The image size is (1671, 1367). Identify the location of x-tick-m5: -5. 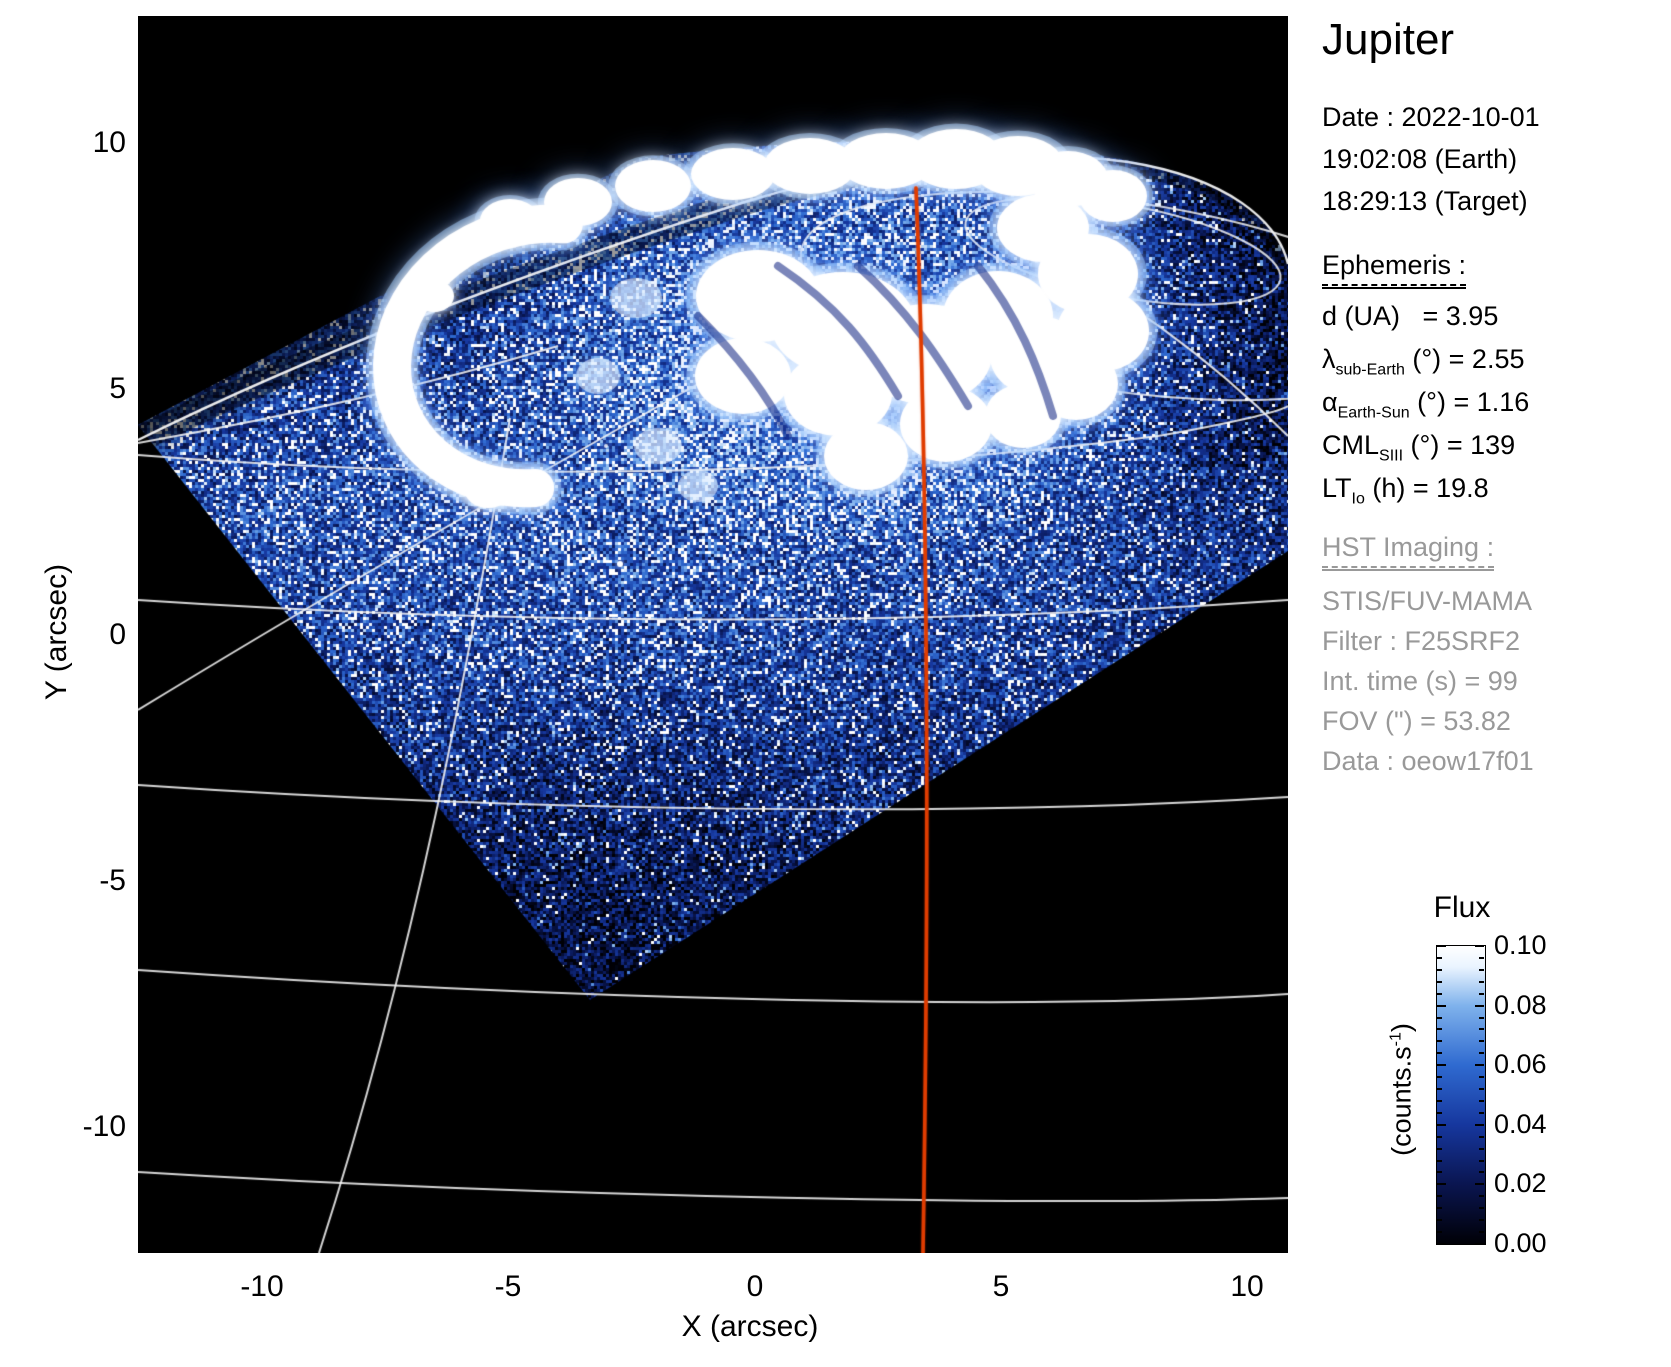
(508, 1286).